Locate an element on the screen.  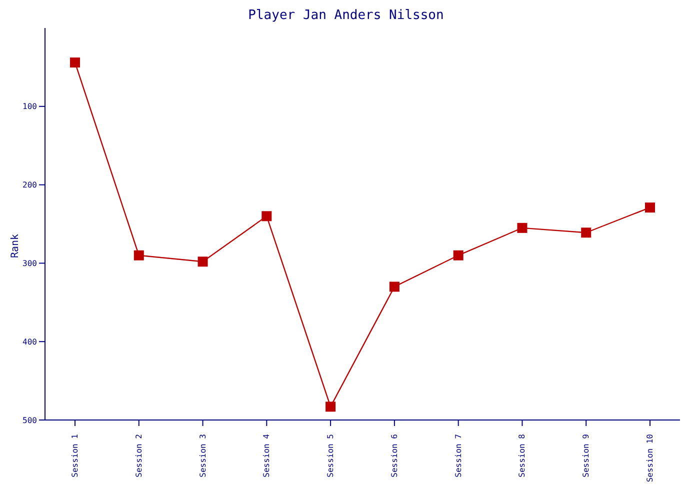
x-tick-label: Session 3 is located at coordinates (203, 456).